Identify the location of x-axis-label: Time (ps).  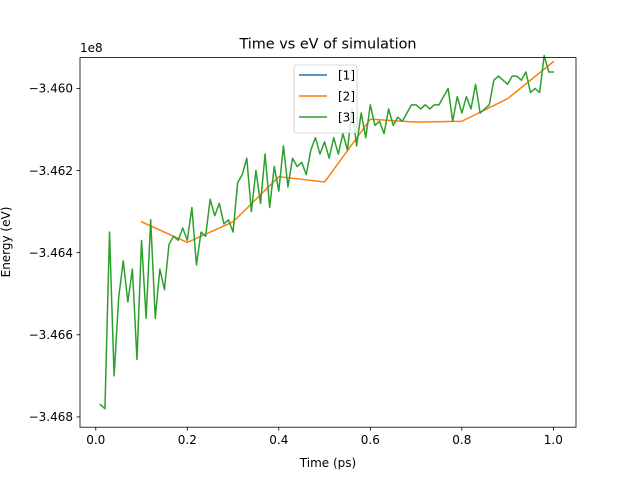
(327, 463).